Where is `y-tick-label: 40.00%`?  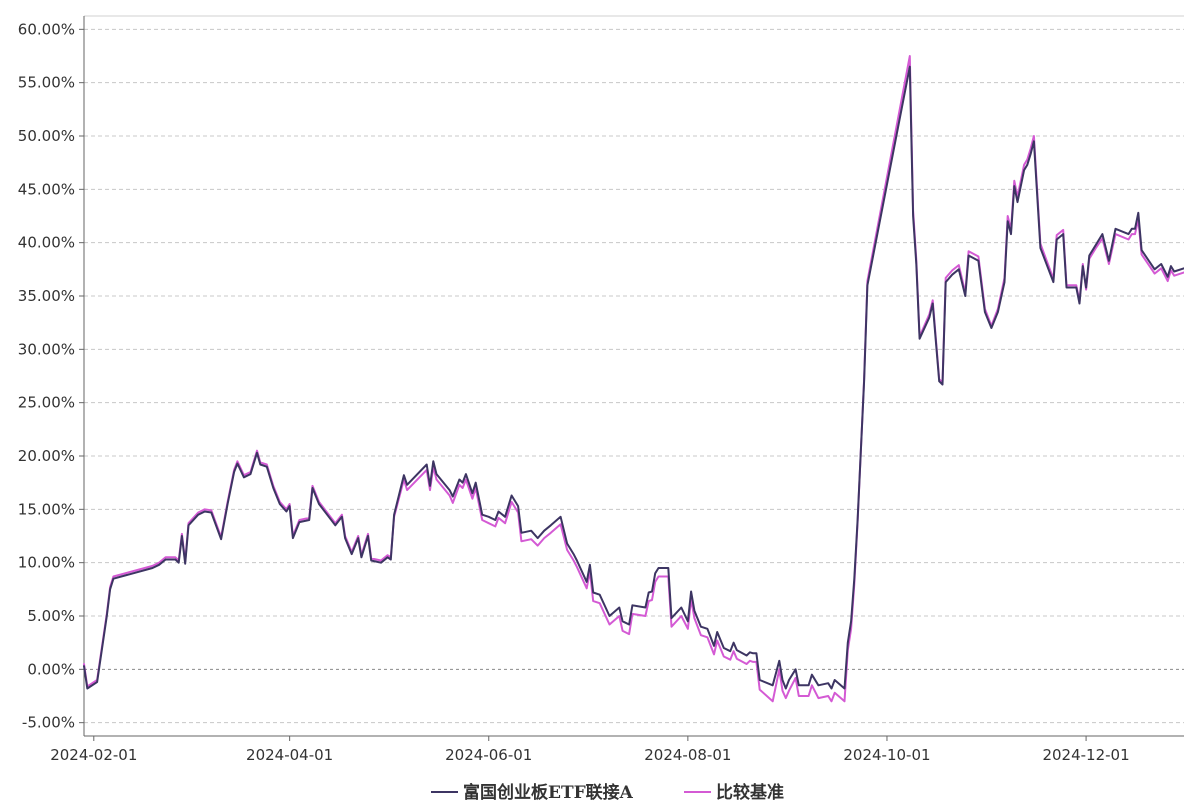
y-tick-label: 40.00% is located at coordinates (46, 243).